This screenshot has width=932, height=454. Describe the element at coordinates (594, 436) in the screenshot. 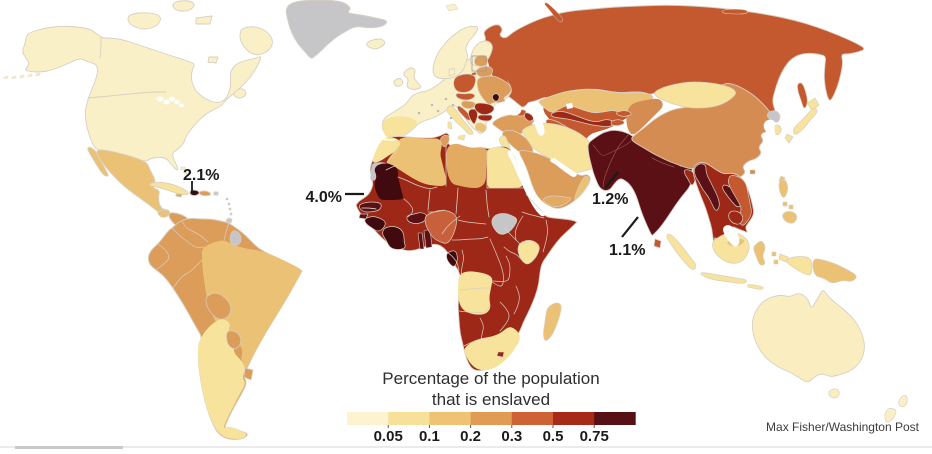

I see `svg-text: 0.75` at that location.